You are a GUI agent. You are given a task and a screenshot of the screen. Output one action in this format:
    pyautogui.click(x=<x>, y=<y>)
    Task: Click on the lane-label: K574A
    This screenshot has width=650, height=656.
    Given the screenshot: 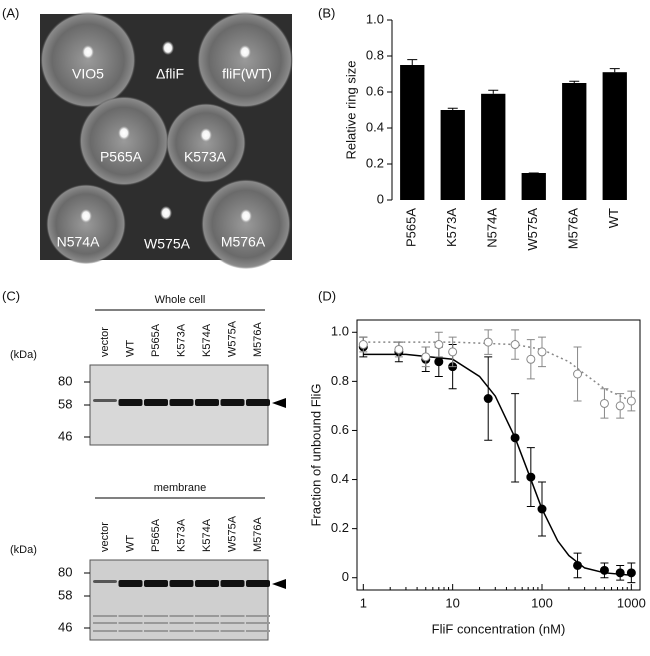 What is the action you would take?
    pyautogui.click(x=207, y=535)
    